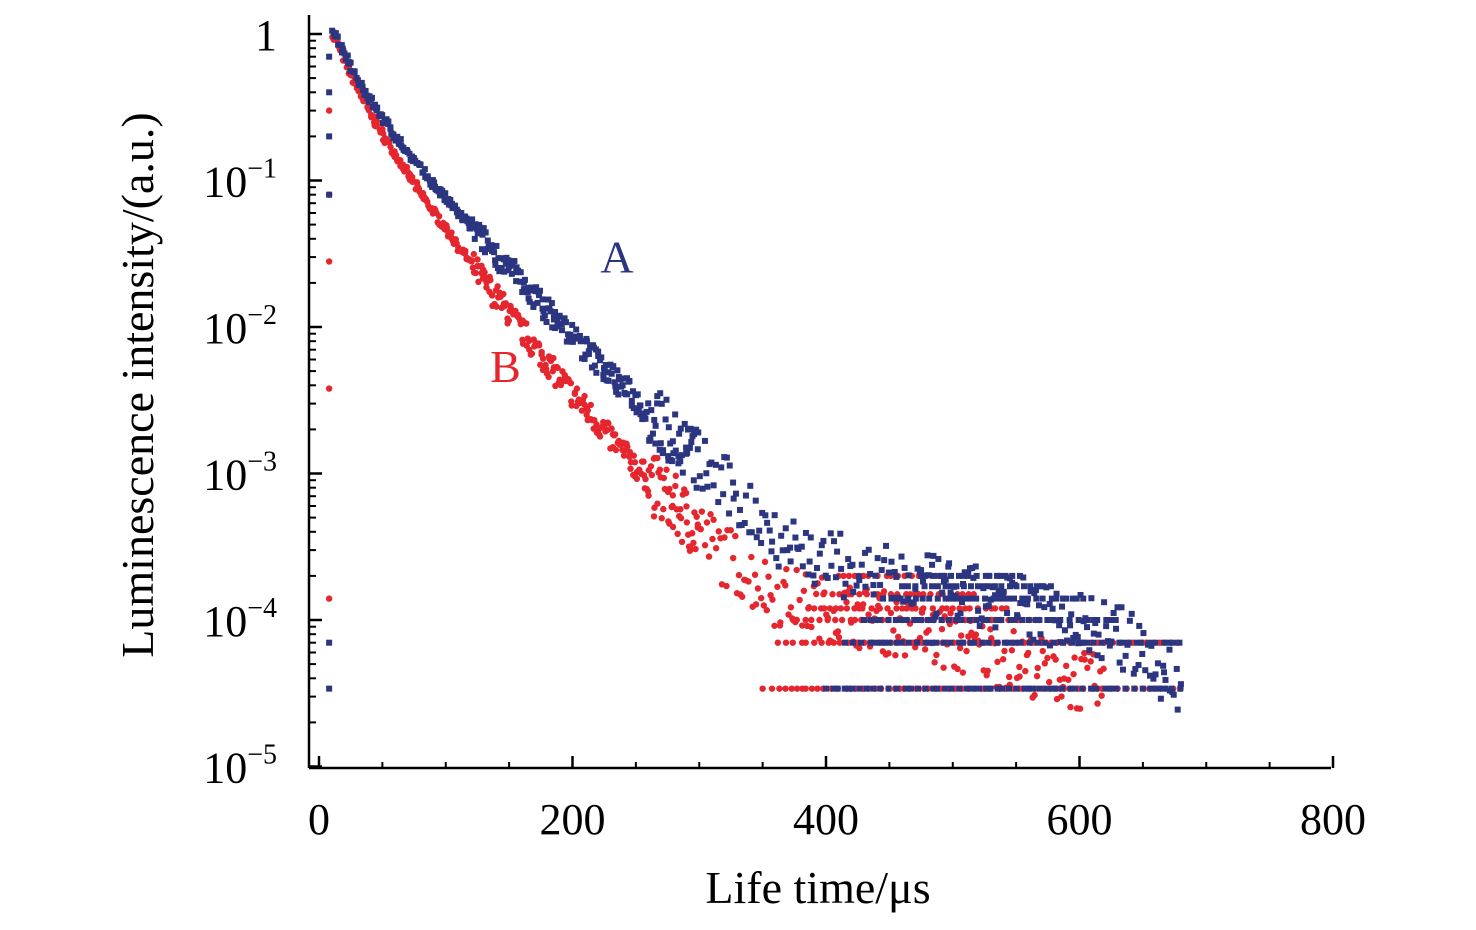 This screenshot has height=930, width=1476. Describe the element at coordinates (562, 312) in the screenshot. I see `series-labels: BA` at that location.